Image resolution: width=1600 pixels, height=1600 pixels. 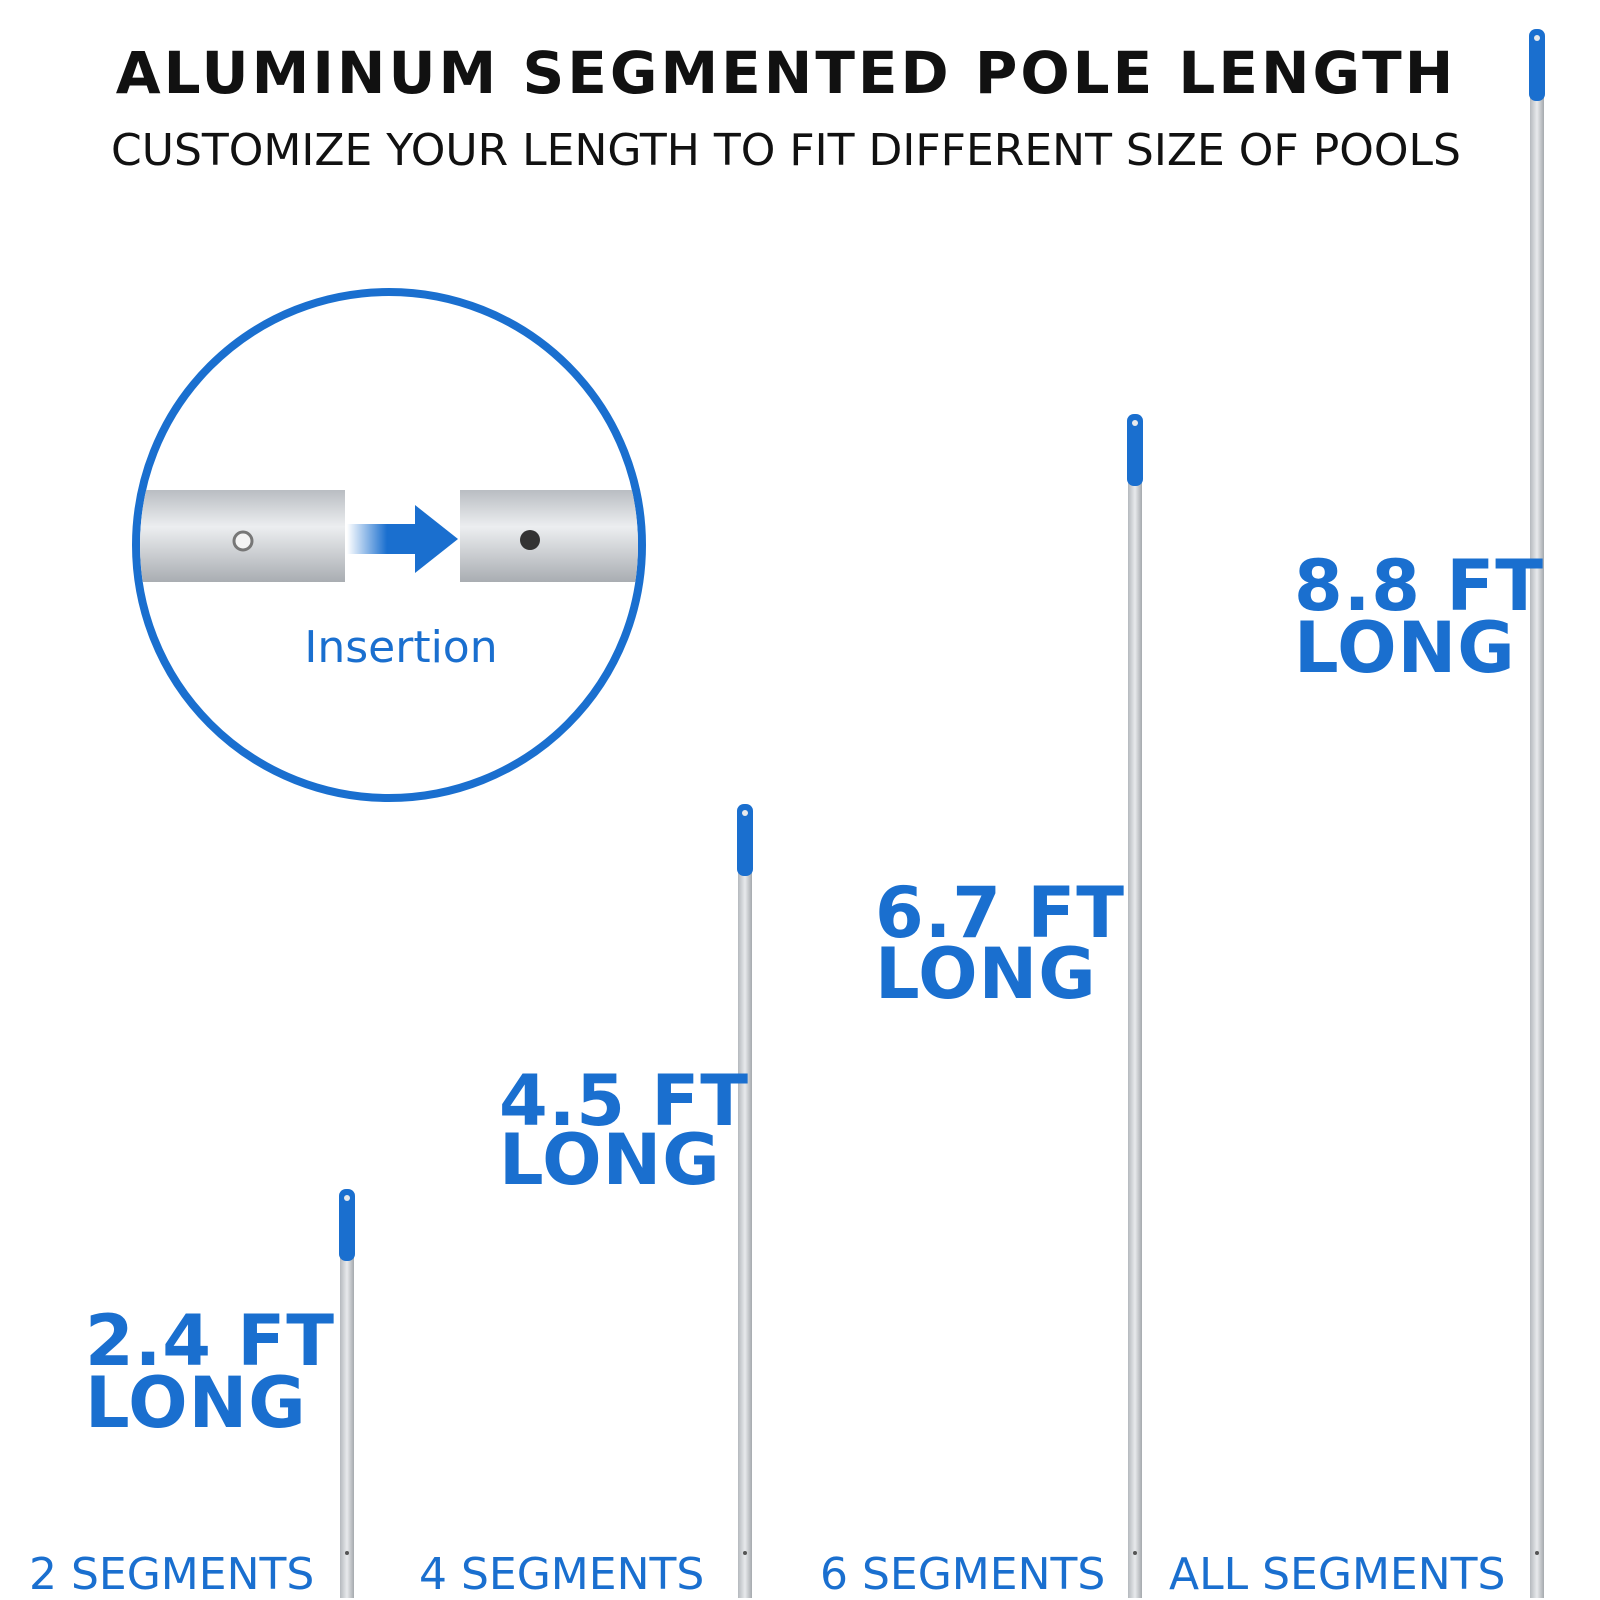 I want to click on segments-label: 4 SEGMENTS, so click(x=561, y=1574).